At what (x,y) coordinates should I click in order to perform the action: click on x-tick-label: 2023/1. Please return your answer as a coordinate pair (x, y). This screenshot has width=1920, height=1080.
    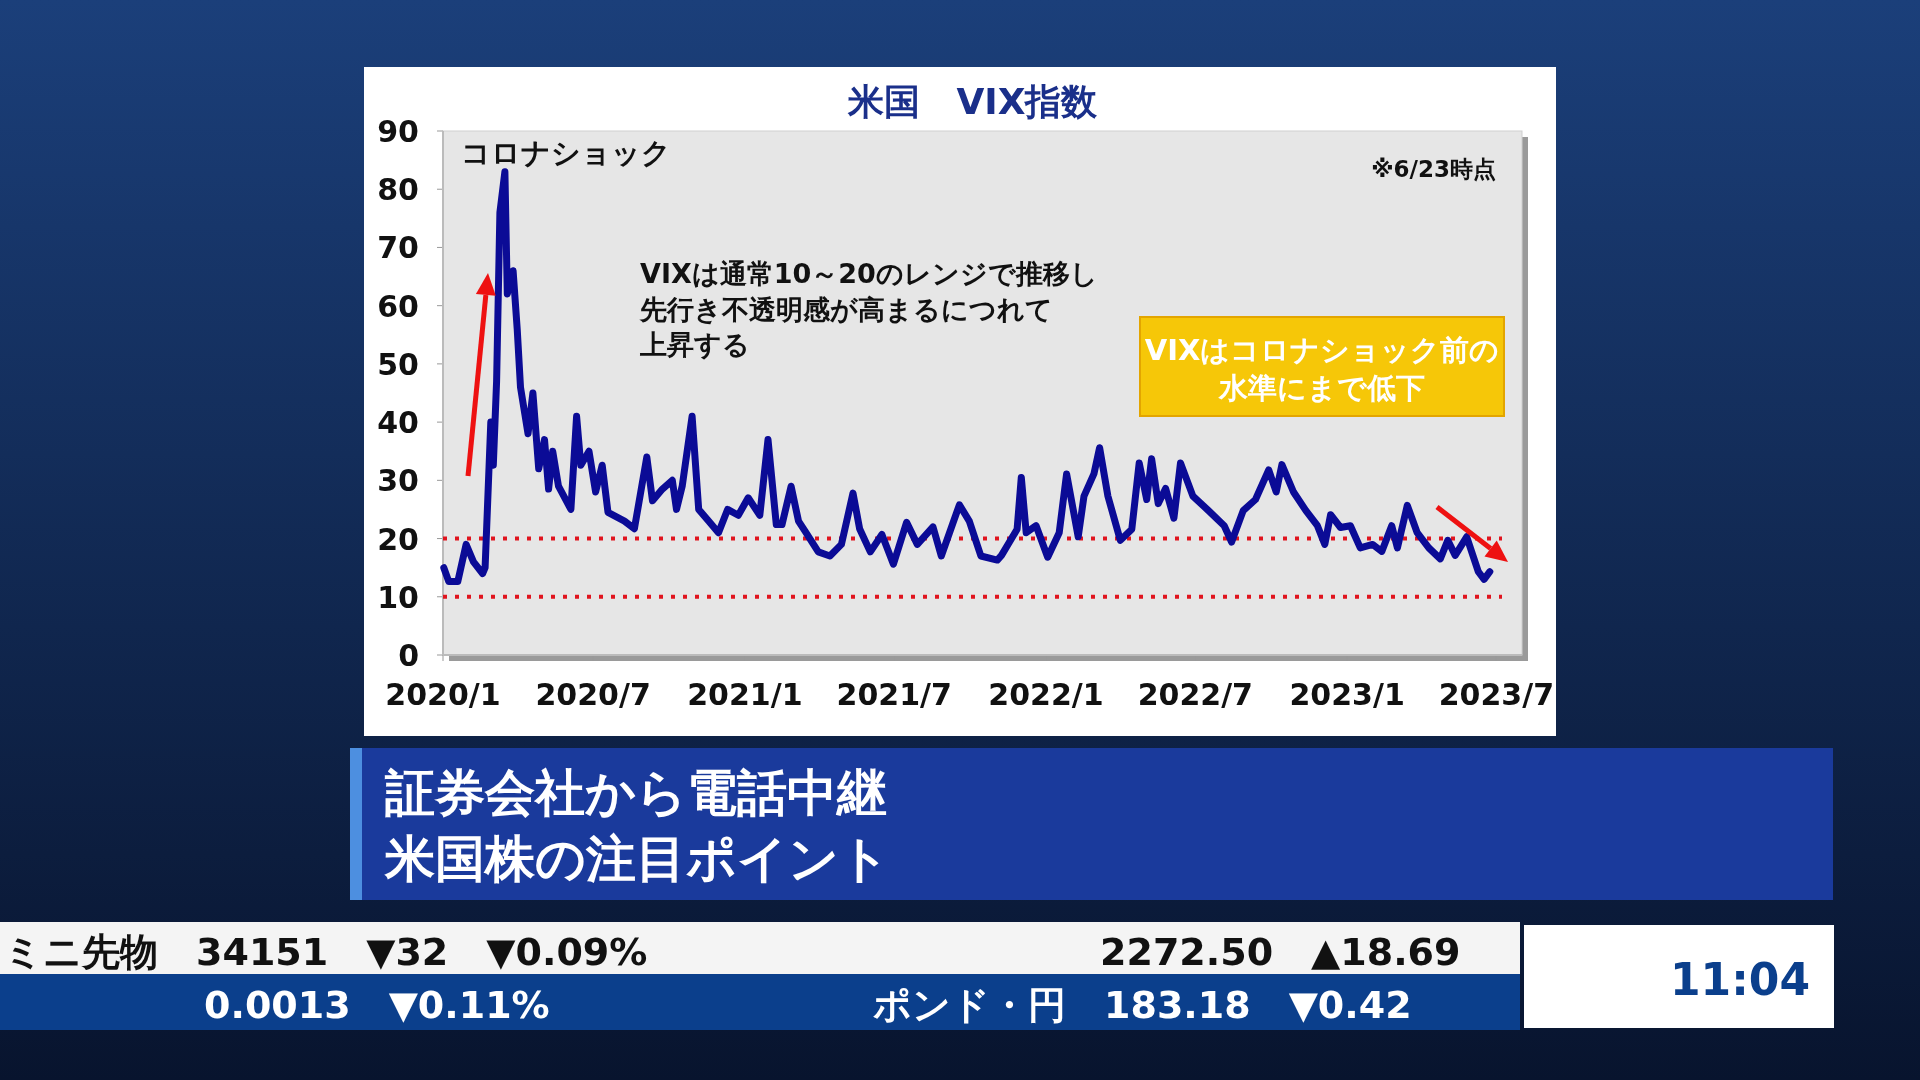
    Looking at the image, I should click on (1347, 694).